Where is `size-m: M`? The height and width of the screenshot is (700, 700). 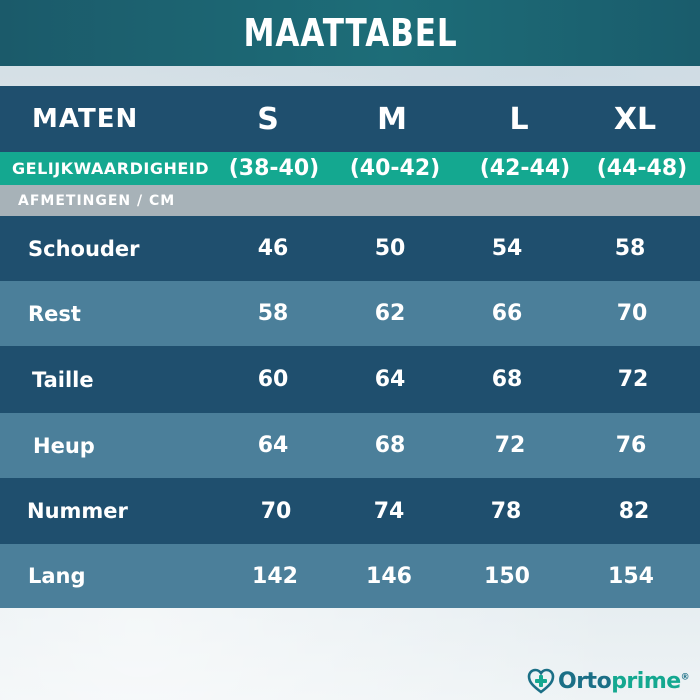
size-m: M is located at coordinates (392, 119).